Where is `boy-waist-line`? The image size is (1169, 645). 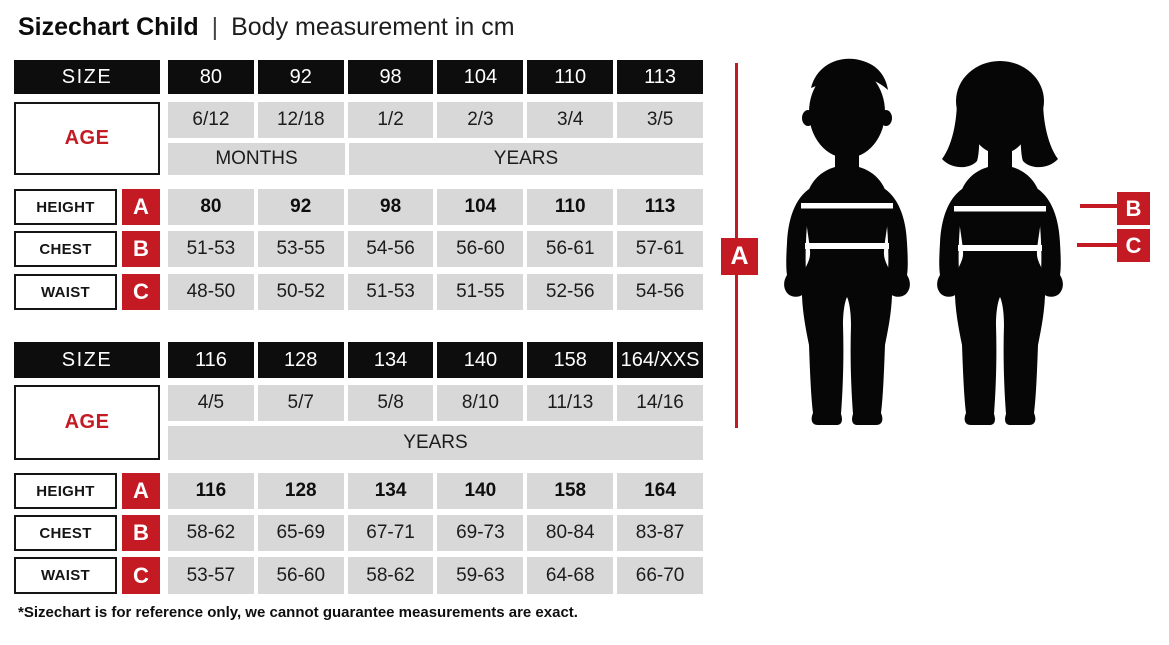 boy-waist-line is located at coordinates (847, 246).